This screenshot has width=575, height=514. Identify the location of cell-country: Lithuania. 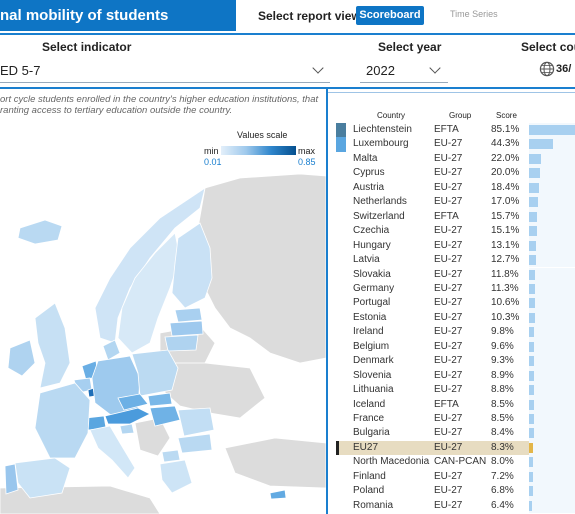
(373, 390).